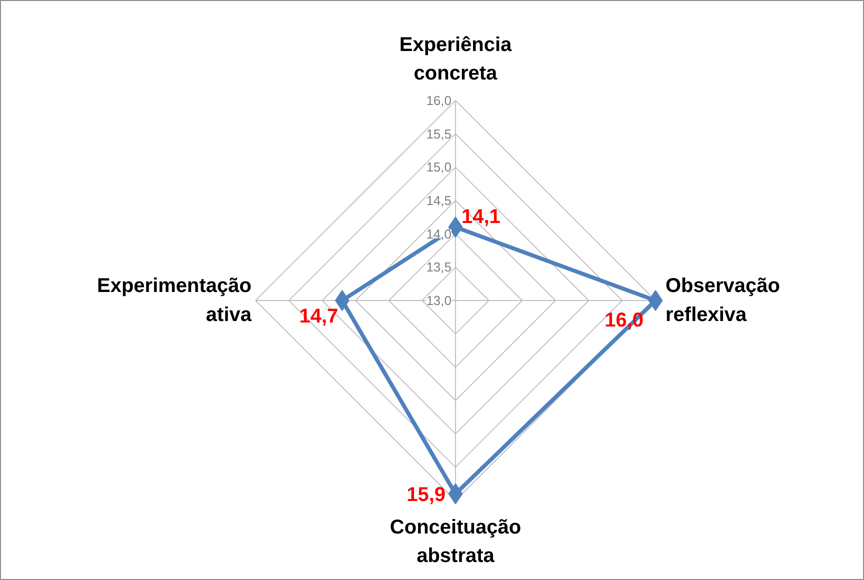 This screenshot has width=864, height=580. Describe the element at coordinates (439, 134) in the screenshot. I see `y-tick-label: 15,5` at that location.